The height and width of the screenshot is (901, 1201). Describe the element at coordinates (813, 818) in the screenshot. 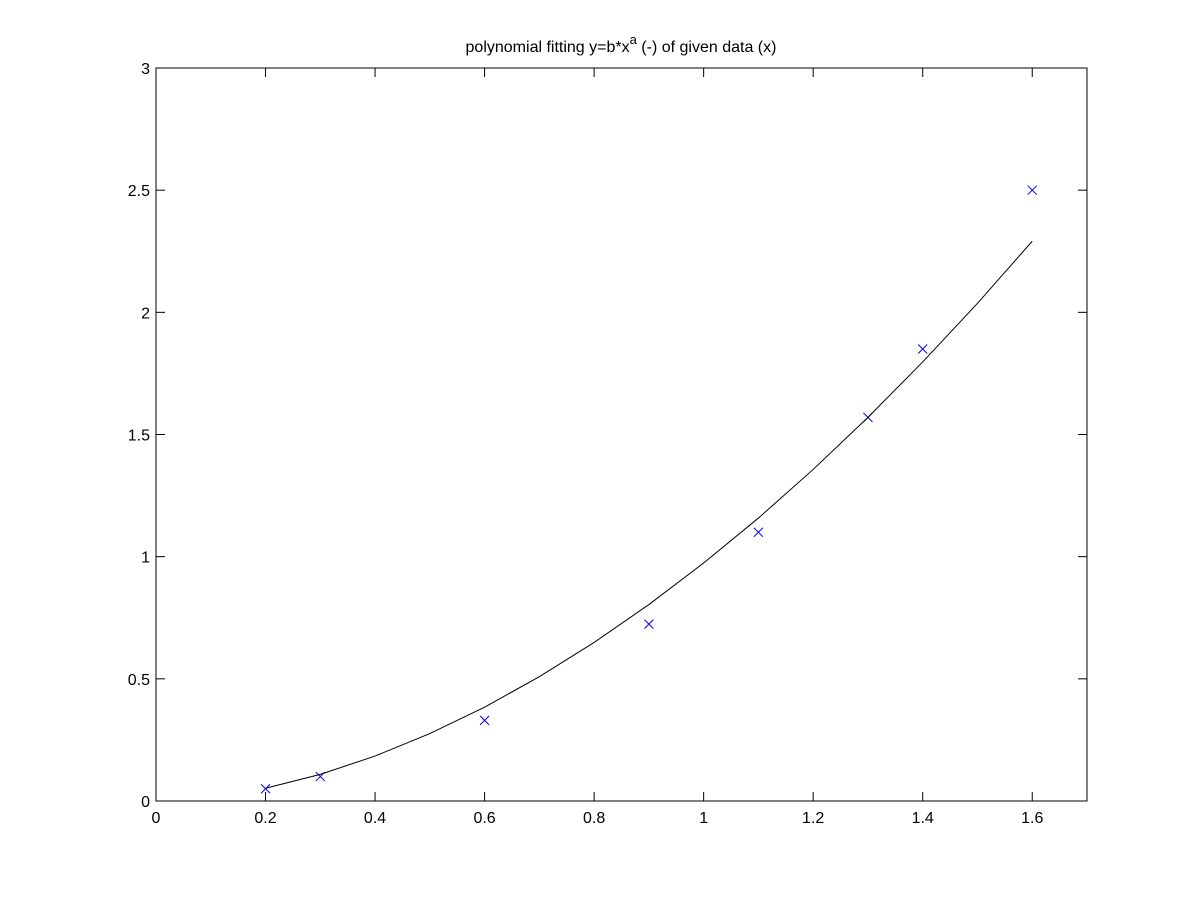

I see `x-tick-label: 1.2` at that location.